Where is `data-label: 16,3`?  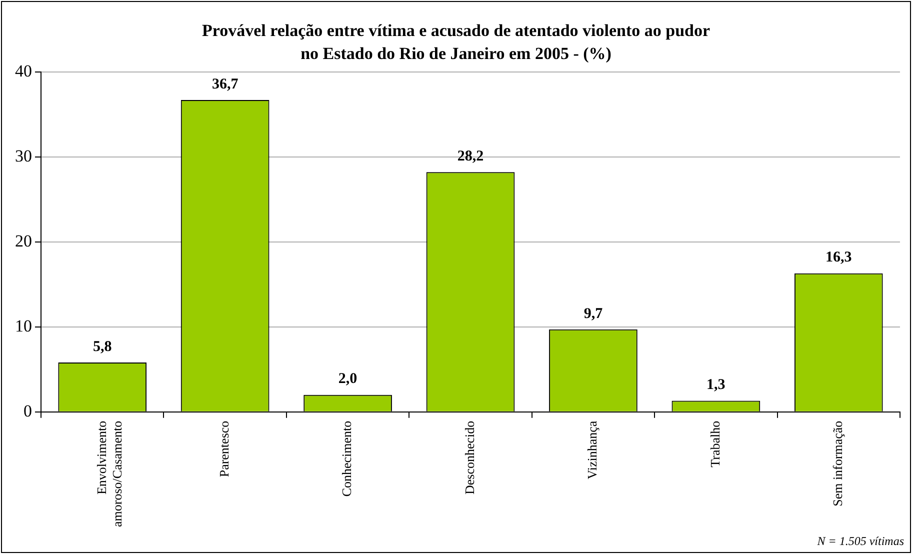
data-label: 16,3 is located at coordinates (839, 258).